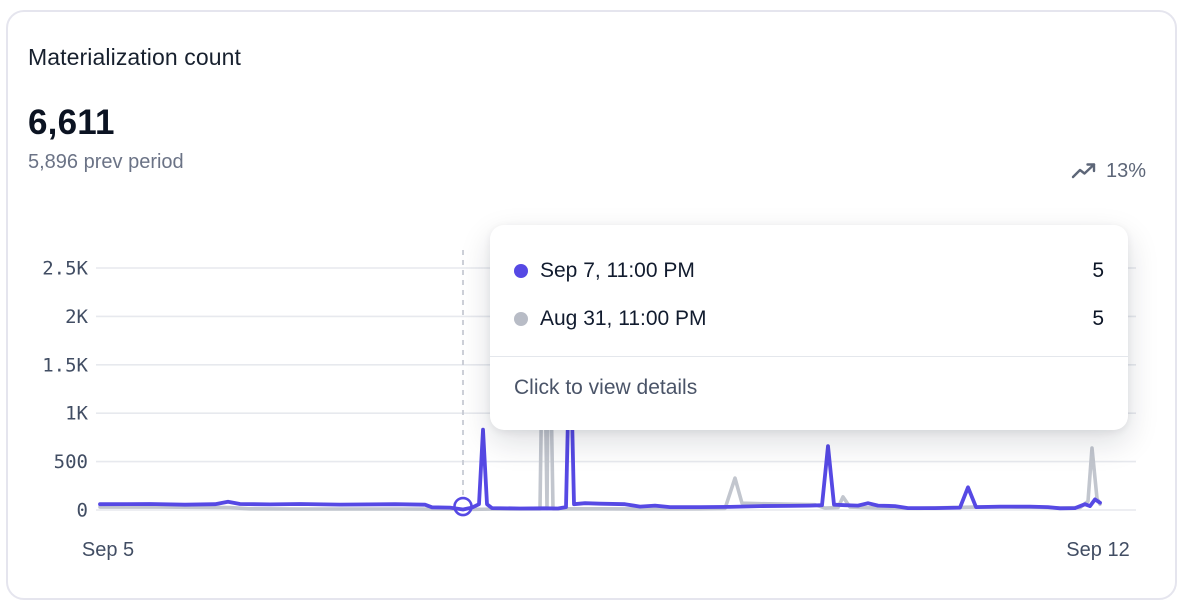  I want to click on y-axis-tick-label: 2.5K, so click(65, 269).